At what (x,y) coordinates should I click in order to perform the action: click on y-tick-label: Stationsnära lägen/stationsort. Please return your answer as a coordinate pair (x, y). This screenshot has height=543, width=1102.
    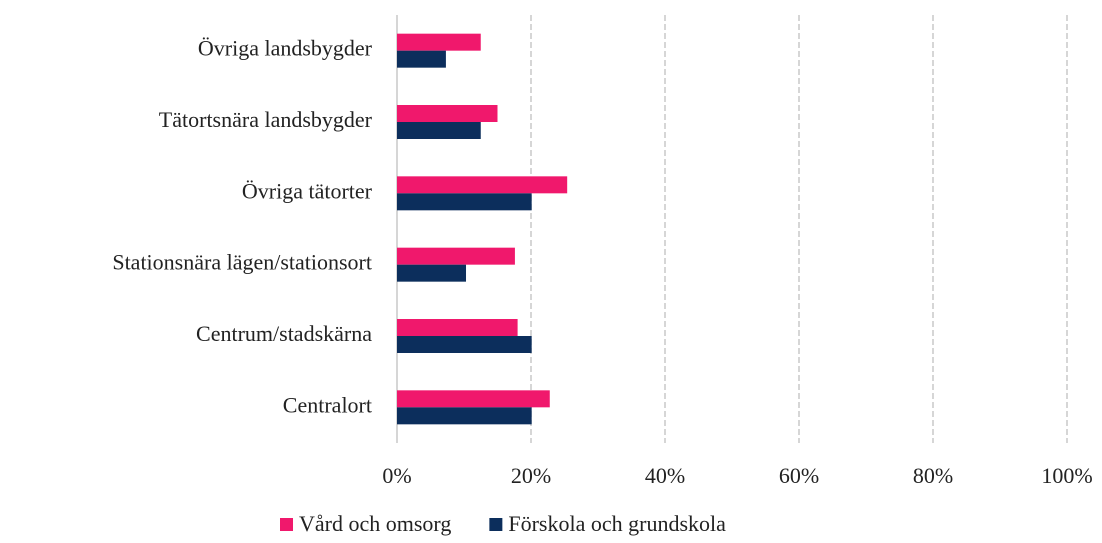
    Looking at the image, I should click on (242, 262).